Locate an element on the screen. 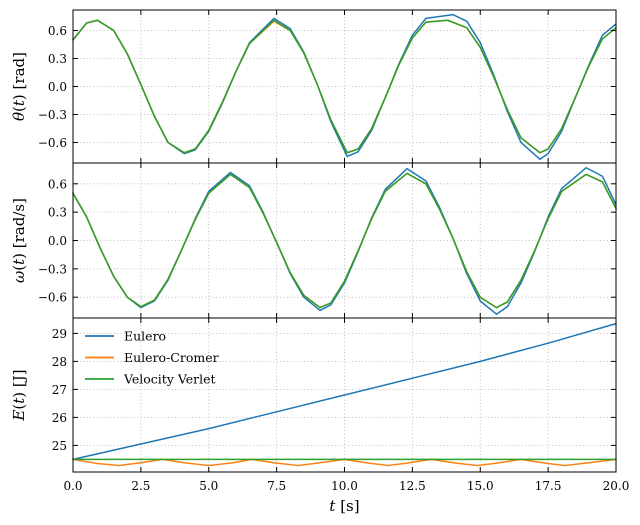 This screenshot has width=640, height=525. ytick-label-omega-2: 0.0 is located at coordinates (57, 241).